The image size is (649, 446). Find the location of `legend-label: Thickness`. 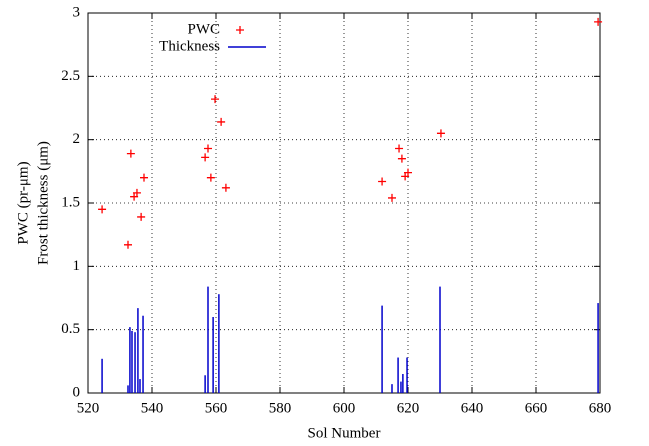

legend-label: Thickness is located at coordinates (189, 46).